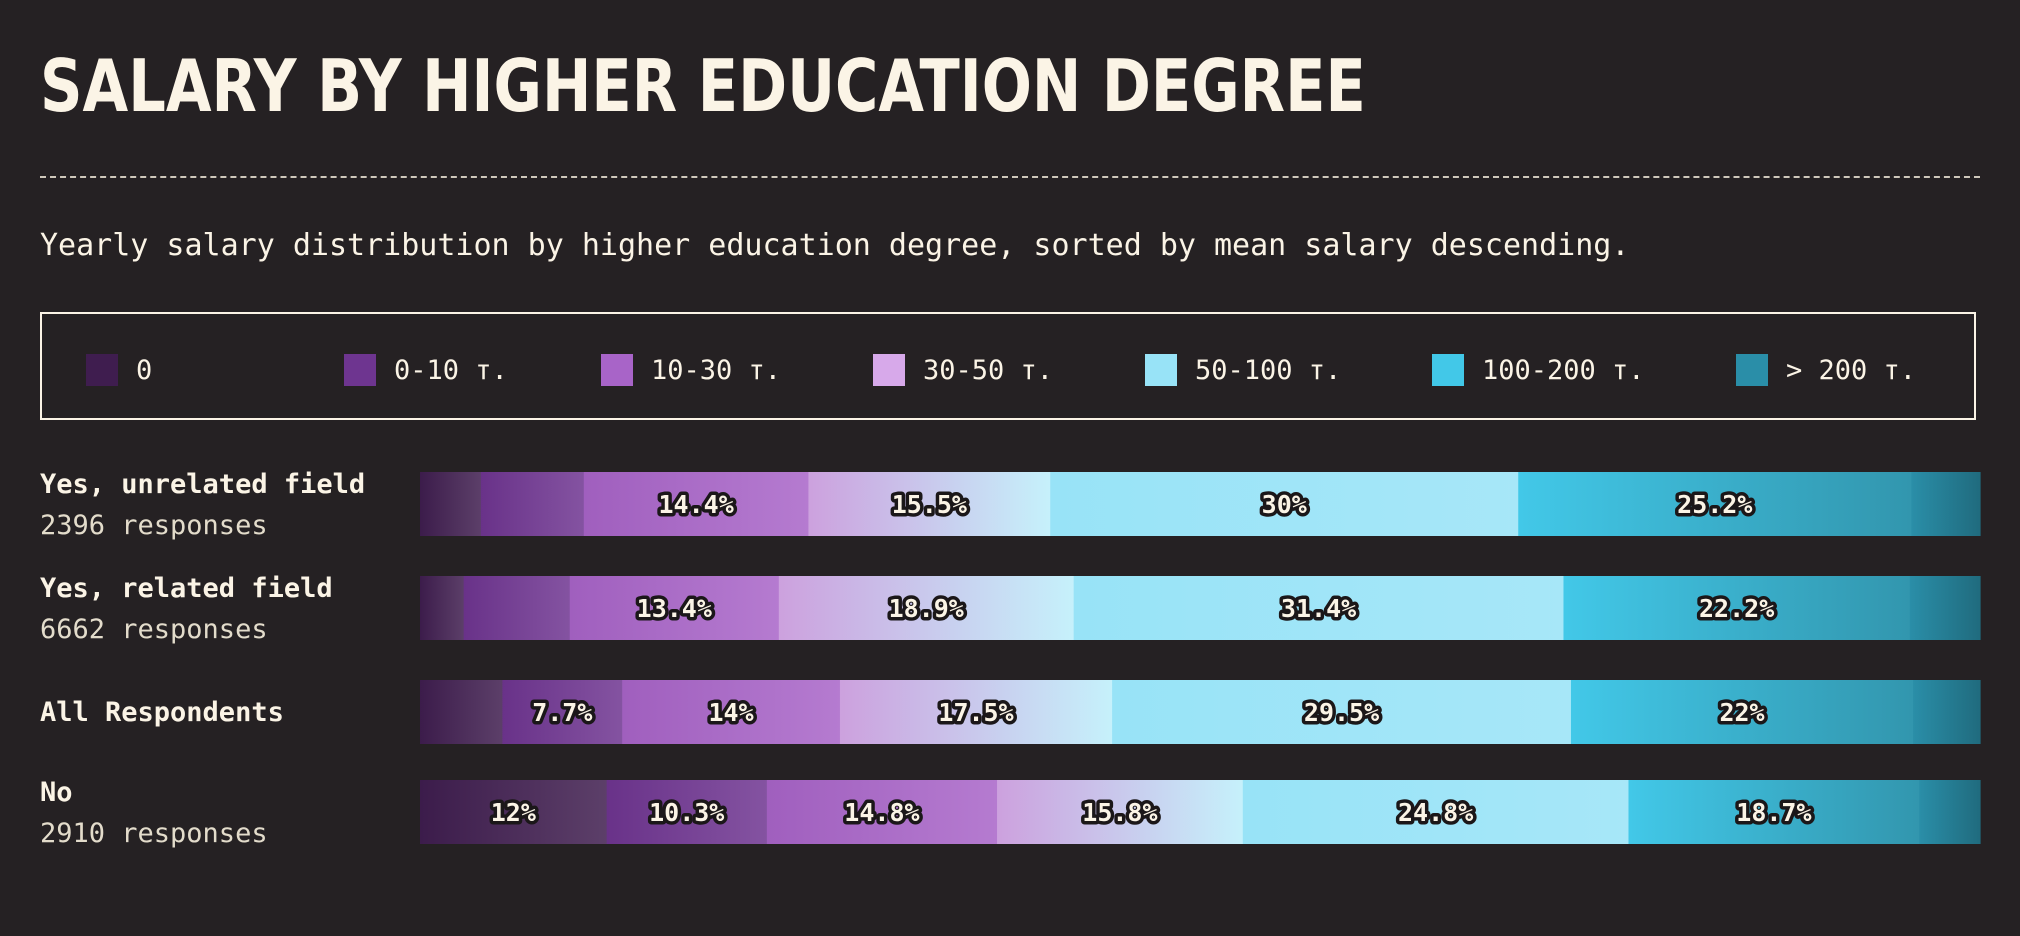 The height and width of the screenshot is (936, 2020). What do you see at coordinates (1010, 177) in the screenshot?
I see `divider` at bounding box center [1010, 177].